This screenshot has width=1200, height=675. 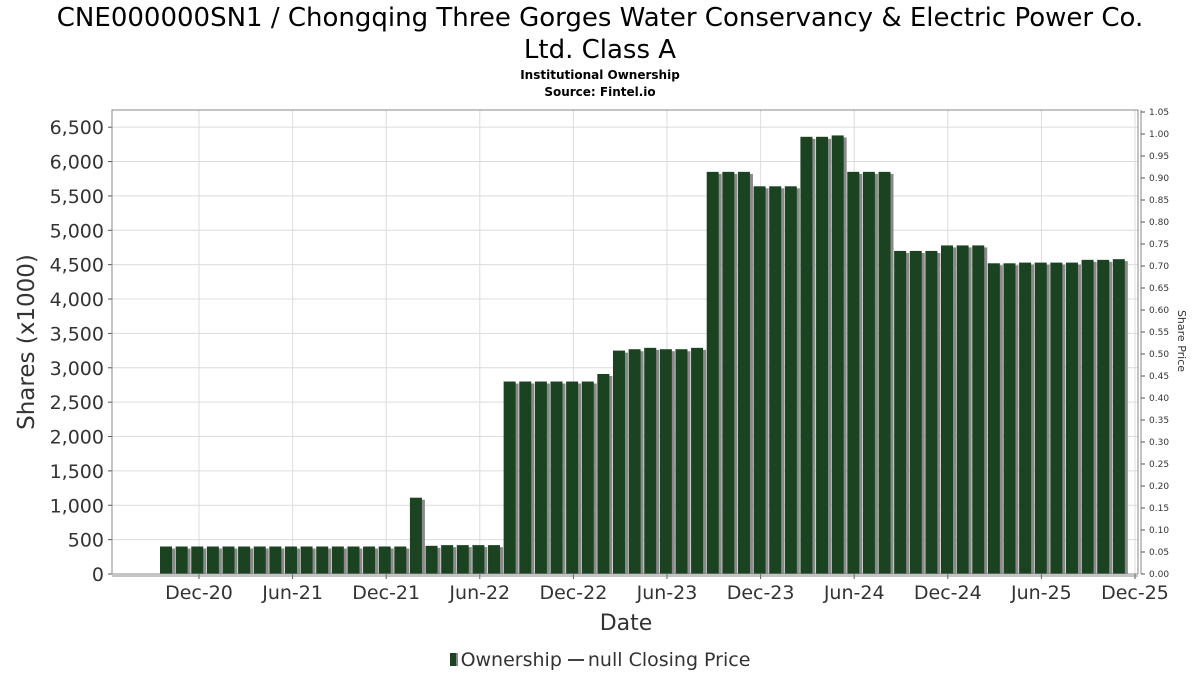 I want to click on y2-tick-label: 0.85, so click(x=1159, y=201).